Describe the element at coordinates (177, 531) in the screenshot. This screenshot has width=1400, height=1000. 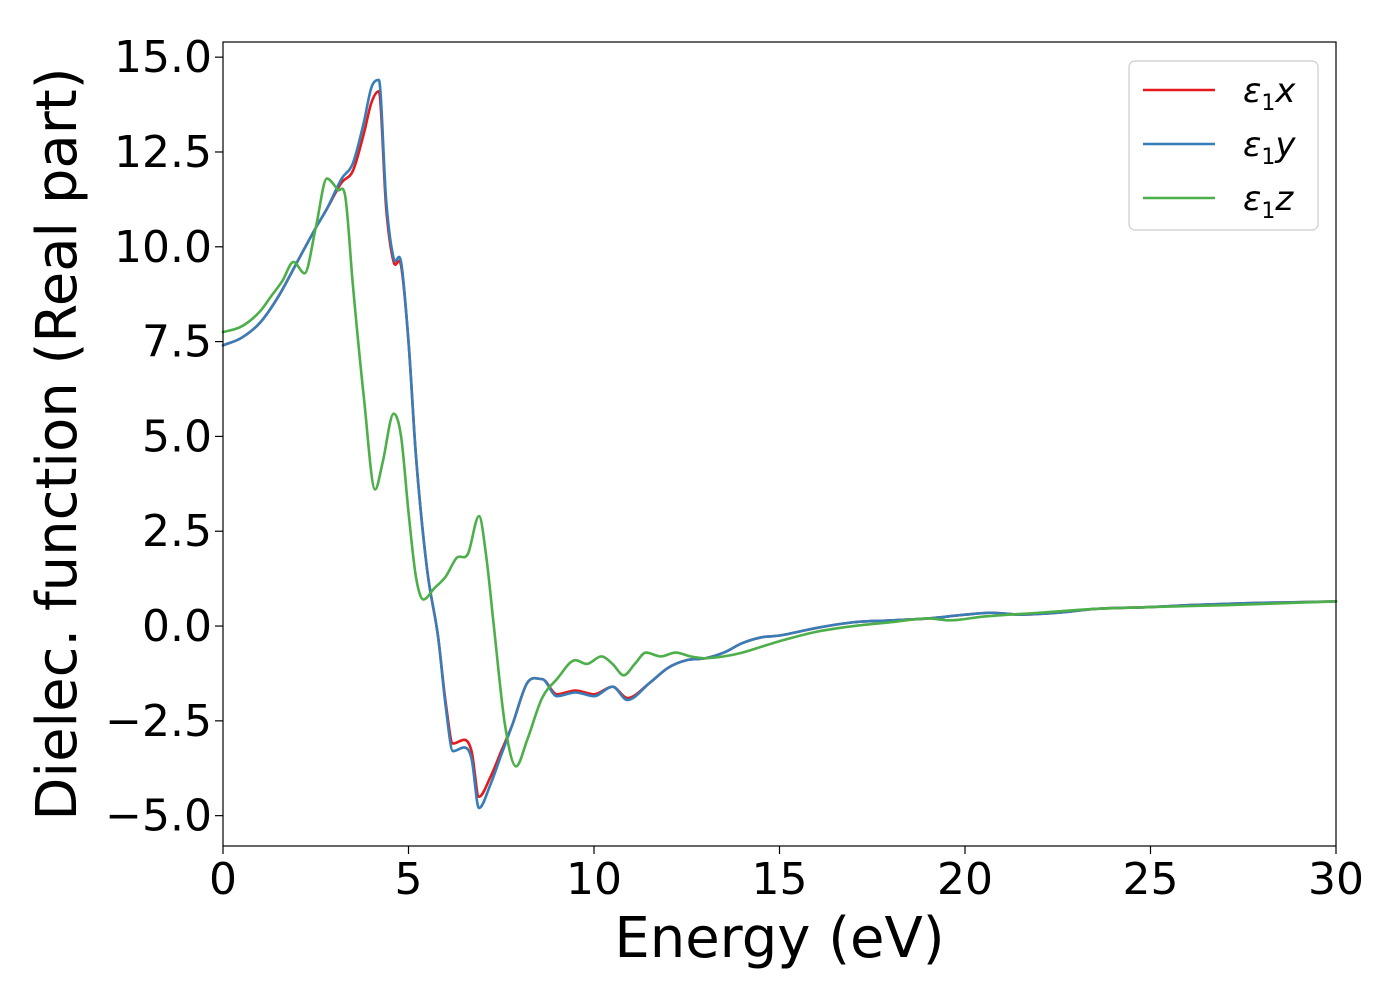
I see `y-tick-label: 2.5` at that location.